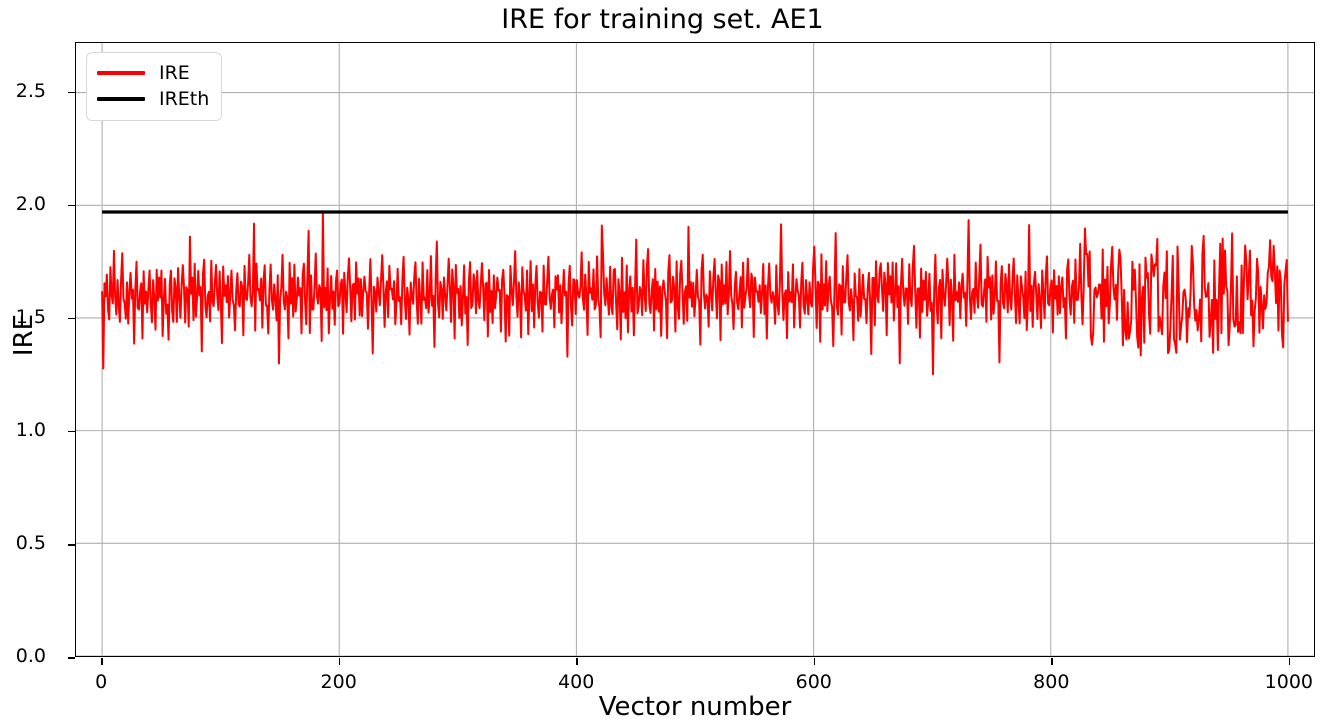 The image size is (1325, 727). I want to click on legend-swatch-ireth, so click(121, 99).